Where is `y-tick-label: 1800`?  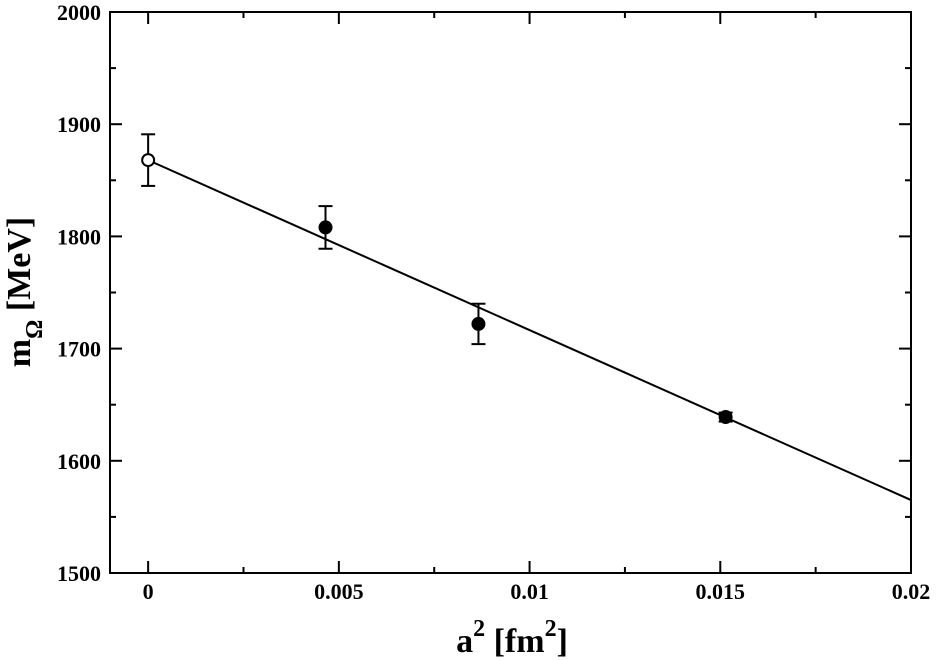
y-tick-label: 1800 is located at coordinates (79, 236).